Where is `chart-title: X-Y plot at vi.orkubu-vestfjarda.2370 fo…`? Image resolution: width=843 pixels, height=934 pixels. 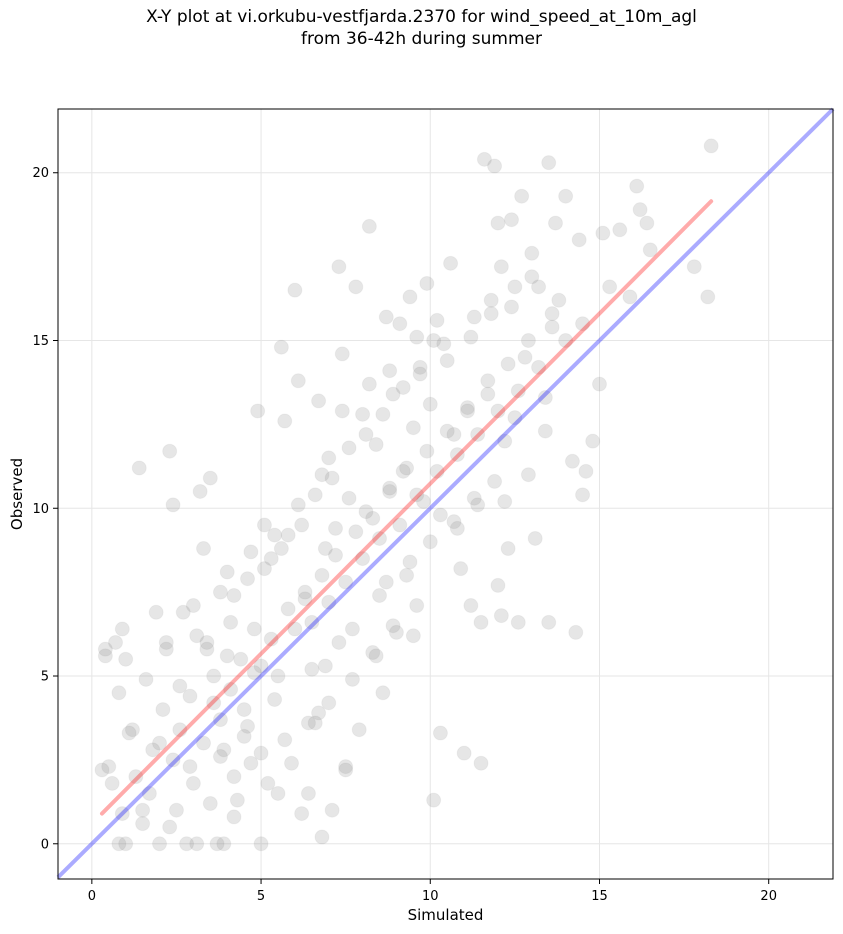 chart-title: X-Y plot at vi.orkubu-vestfjarda.2370 fo… is located at coordinates (421, 28).